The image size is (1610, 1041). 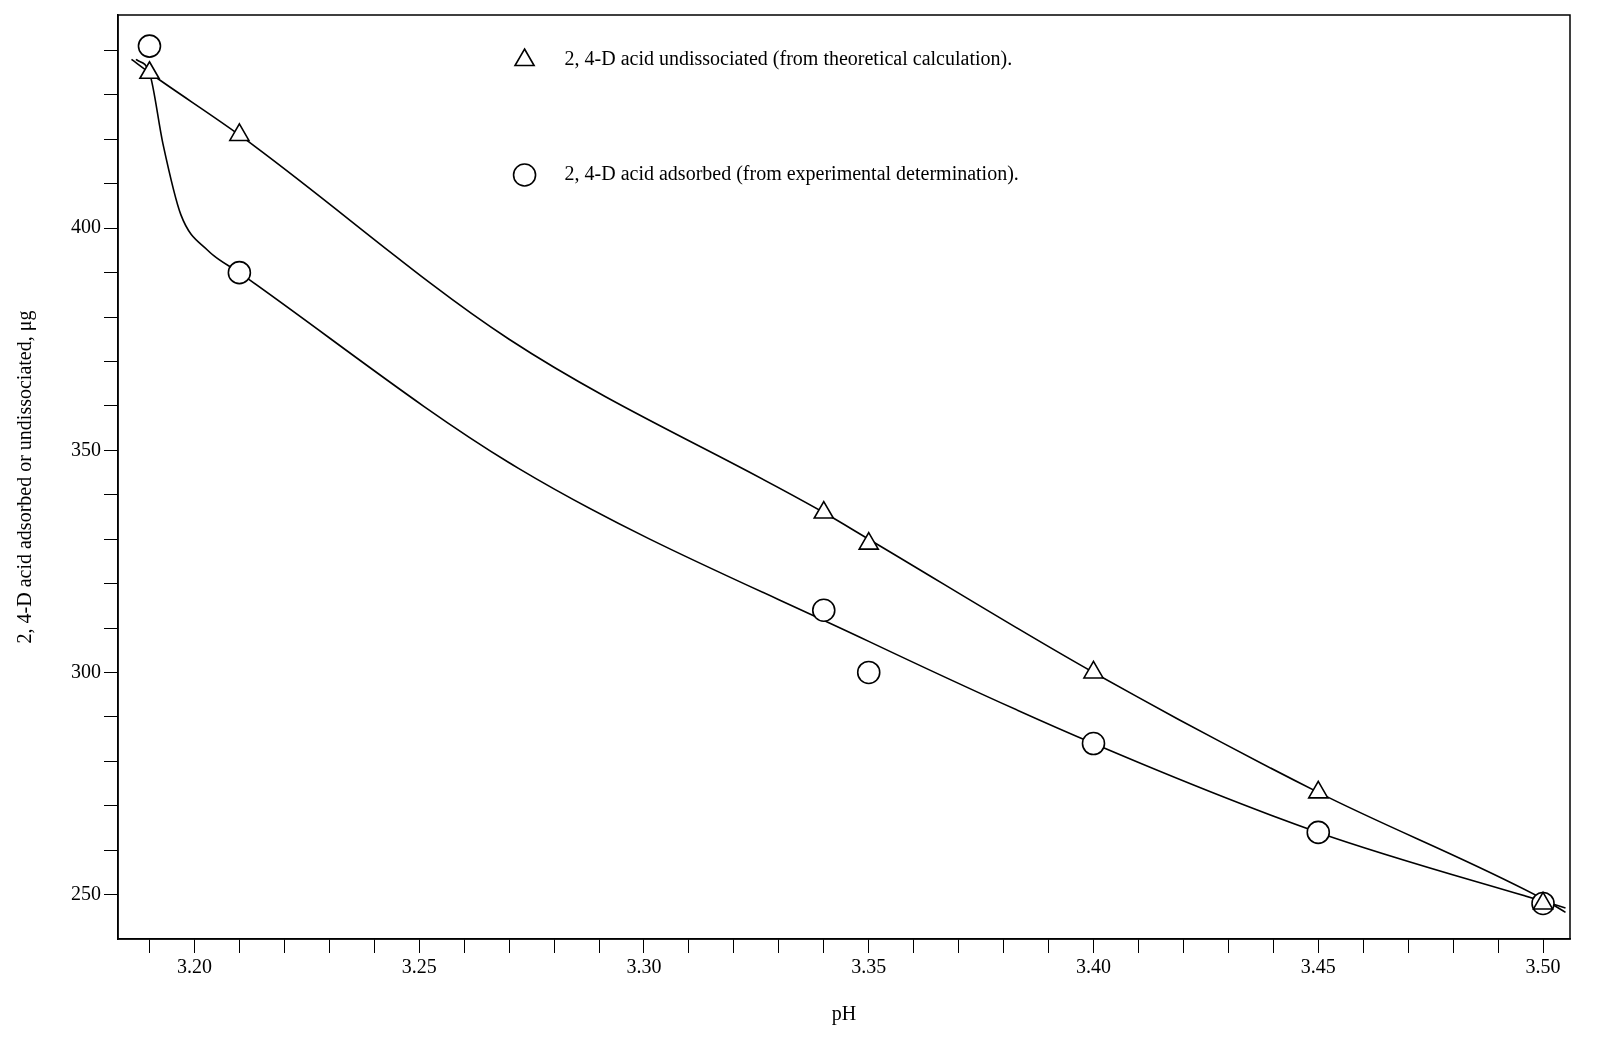 I want to click on x-tick-label: 3.25, so click(x=419, y=966).